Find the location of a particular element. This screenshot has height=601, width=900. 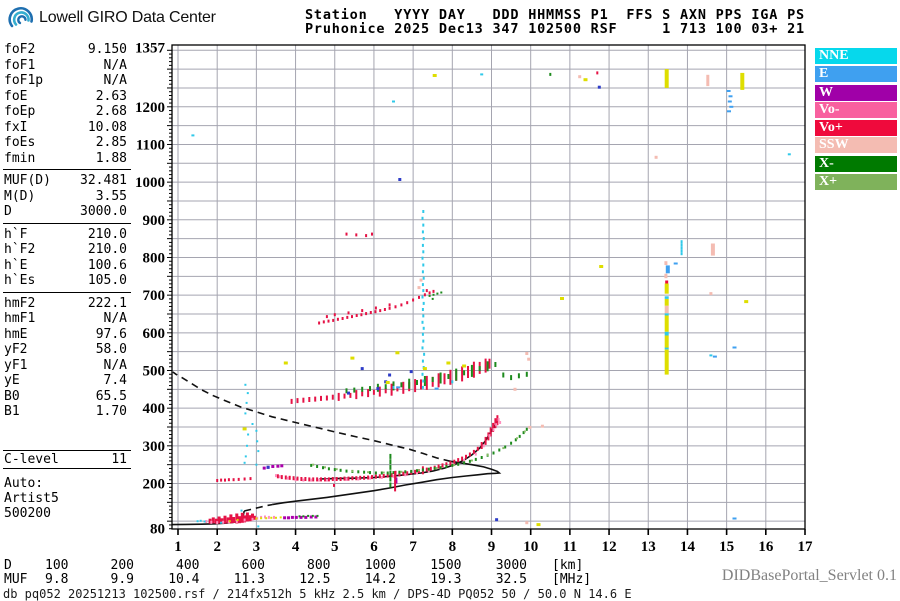

parameter-label: hmF2 is located at coordinates (20, 303).